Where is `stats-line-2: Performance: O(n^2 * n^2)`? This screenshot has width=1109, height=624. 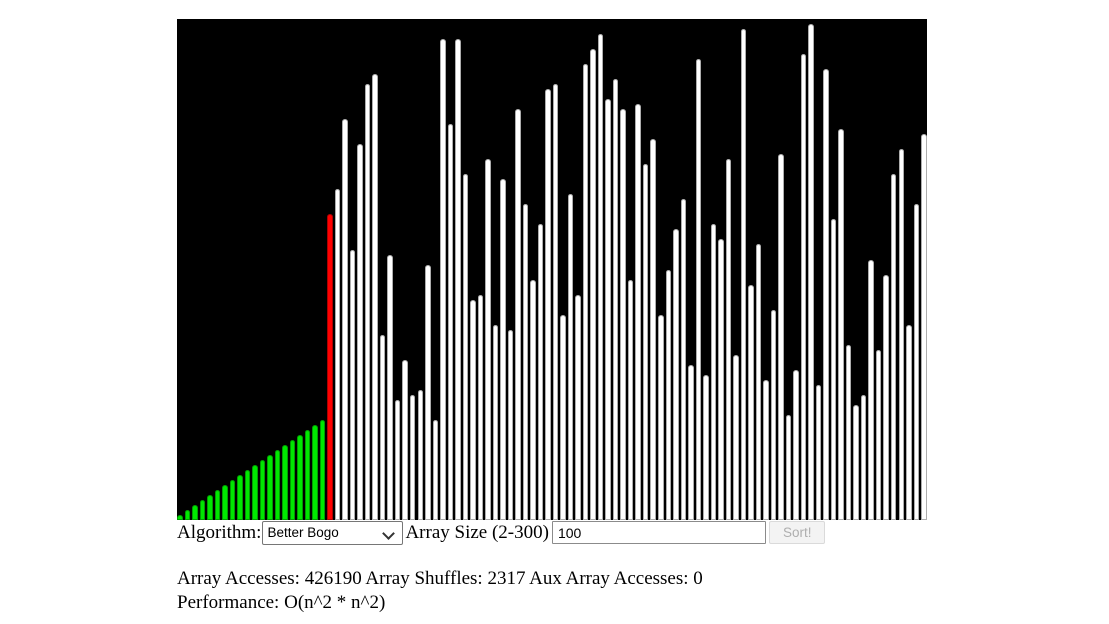 stats-line-2: Performance: O(n^2 * n^2) is located at coordinates (440, 603).